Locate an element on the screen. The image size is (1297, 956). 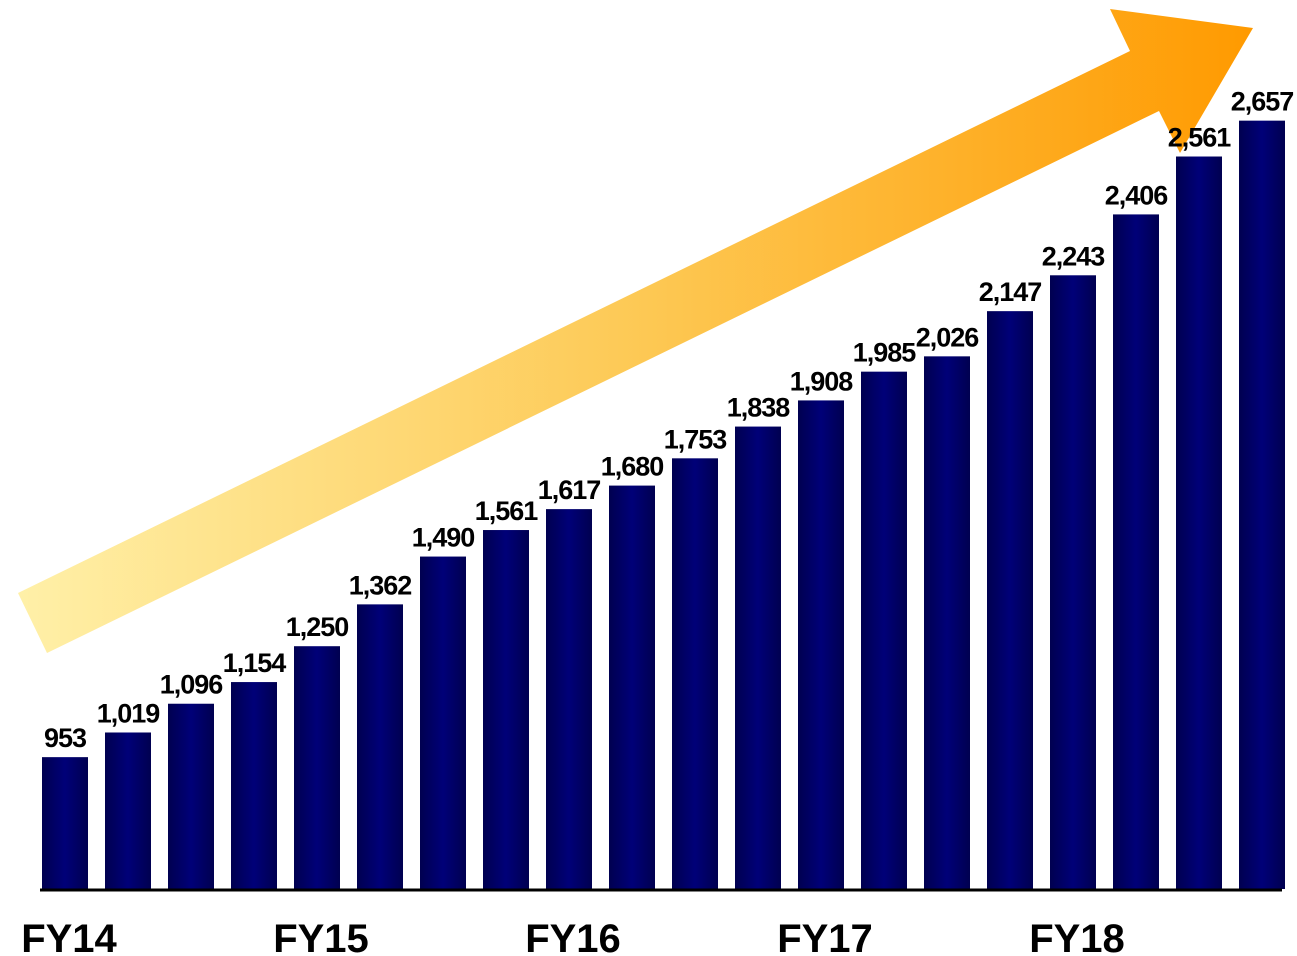
data-label: 1,753 is located at coordinates (696, 439).